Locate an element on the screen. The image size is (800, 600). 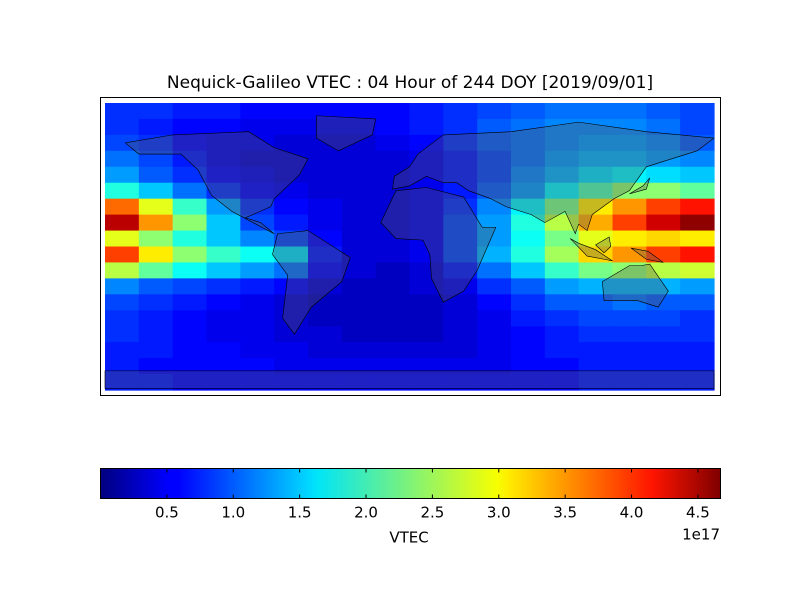
colorbar is located at coordinates (410, 483).